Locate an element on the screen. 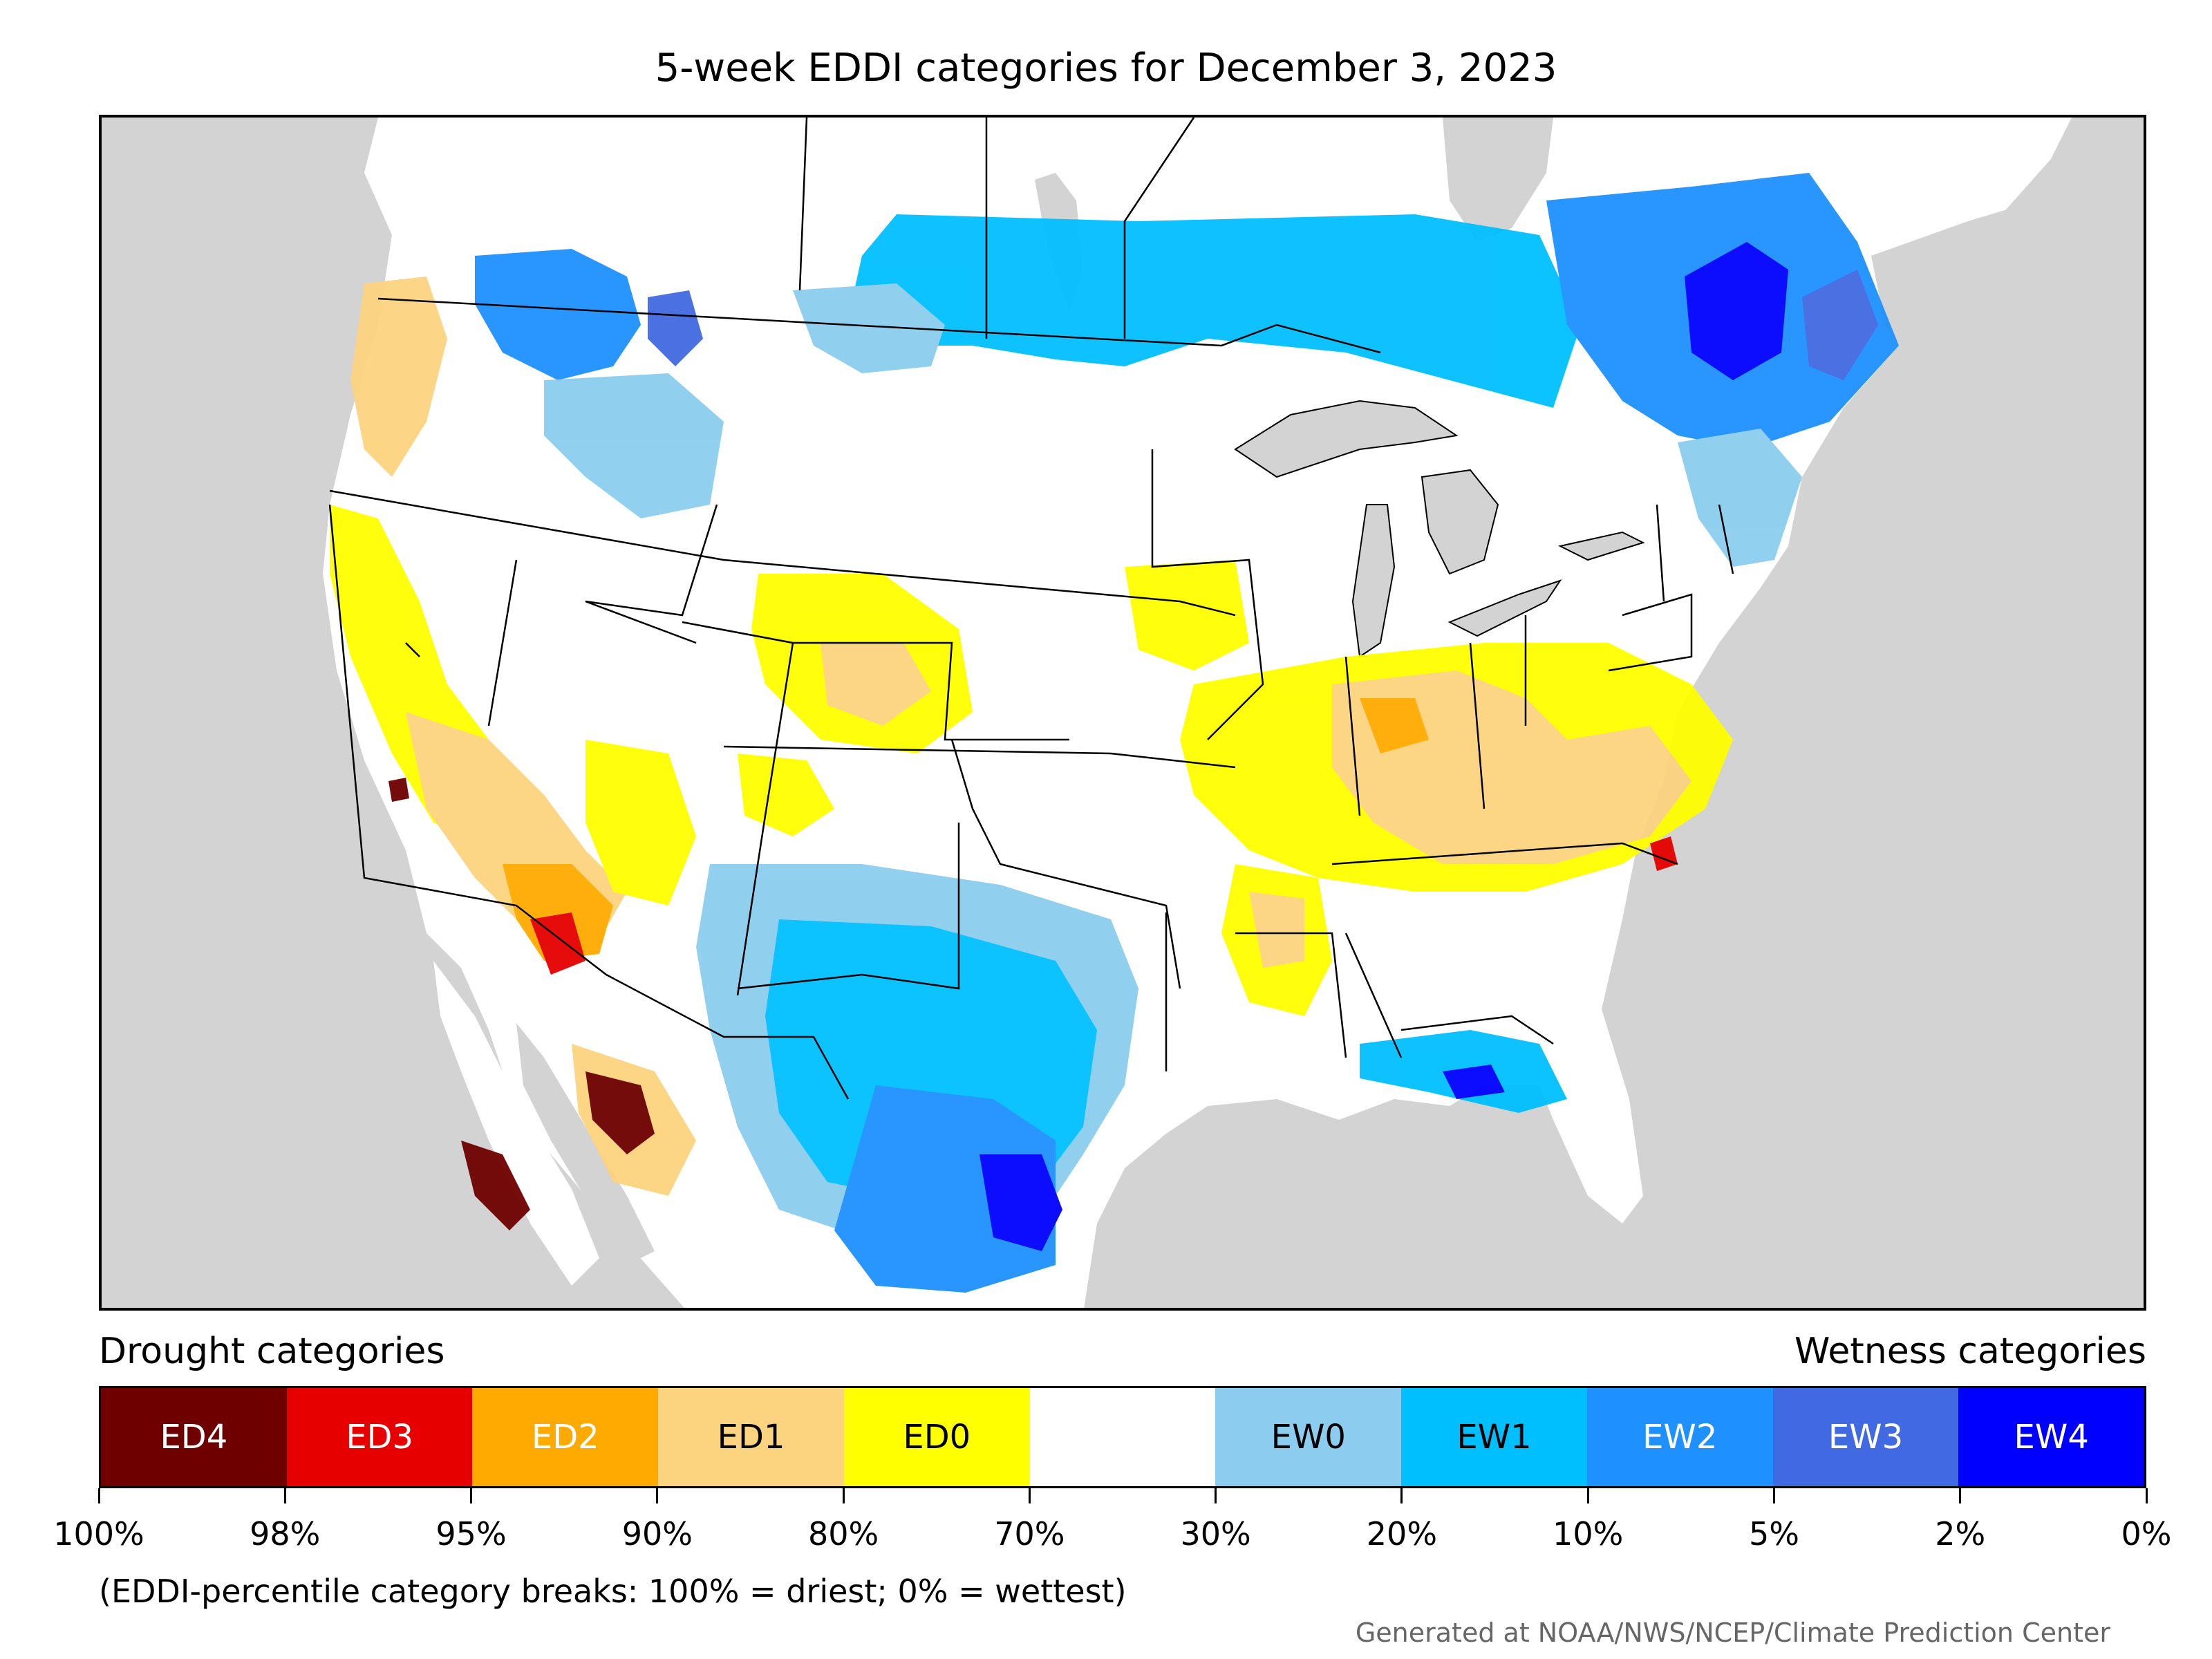  northeast-ew0 is located at coordinates (1740, 498).